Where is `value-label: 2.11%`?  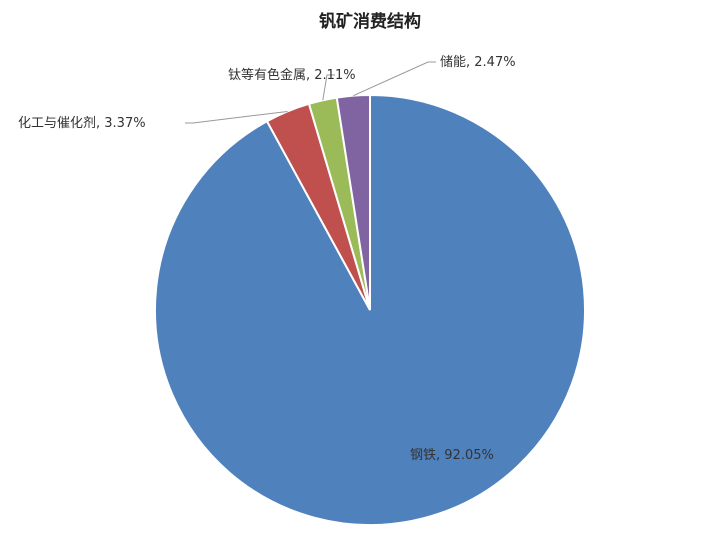 value-label: 2.11% is located at coordinates (334, 75).